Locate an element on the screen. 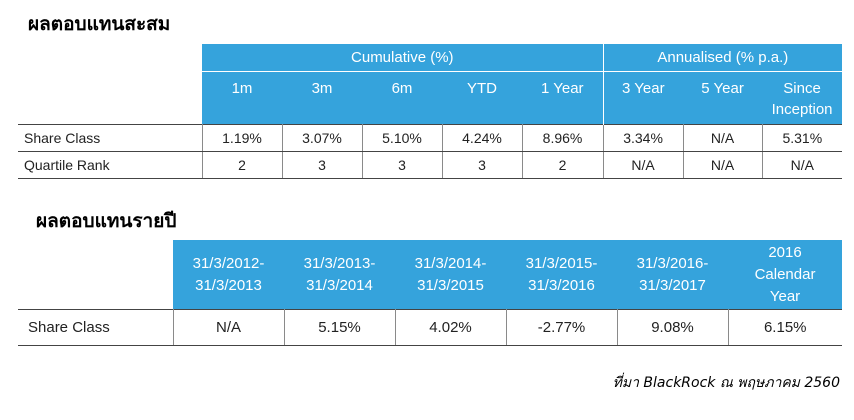  annualised-group-header: Annualised (% p.a.) is located at coordinates (723, 58).